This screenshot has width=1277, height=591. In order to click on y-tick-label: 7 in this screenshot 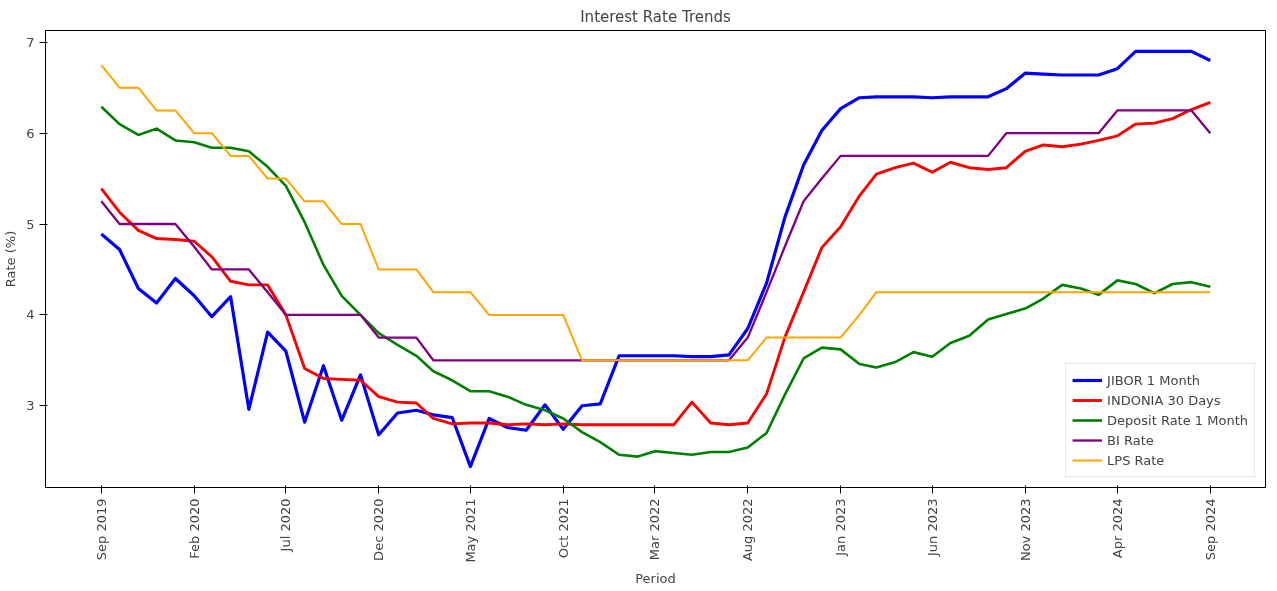, I will do `click(30, 42)`.